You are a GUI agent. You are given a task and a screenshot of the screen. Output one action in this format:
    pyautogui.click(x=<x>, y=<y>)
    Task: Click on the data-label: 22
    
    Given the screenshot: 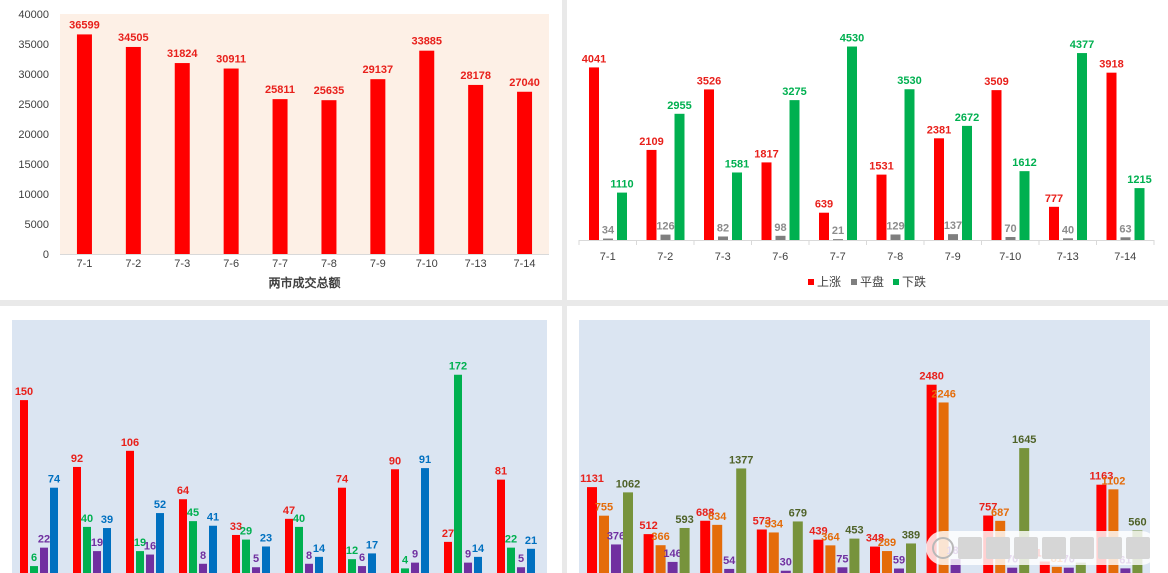 What is the action you would take?
    pyautogui.click(x=44, y=540)
    